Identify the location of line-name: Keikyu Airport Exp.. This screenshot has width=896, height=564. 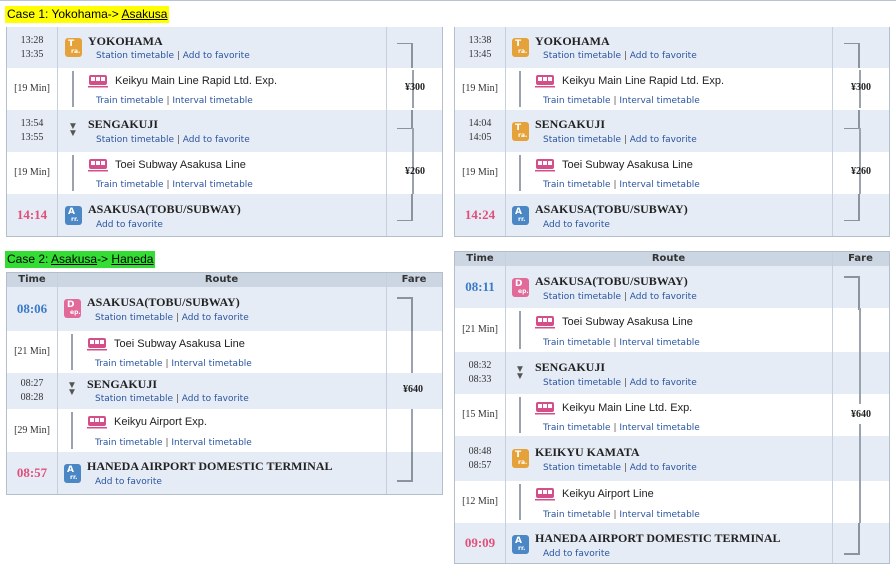
(160, 422).